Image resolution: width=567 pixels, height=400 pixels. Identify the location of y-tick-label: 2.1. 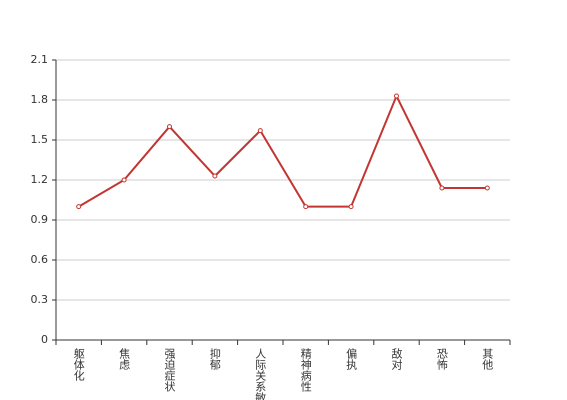
(40, 59).